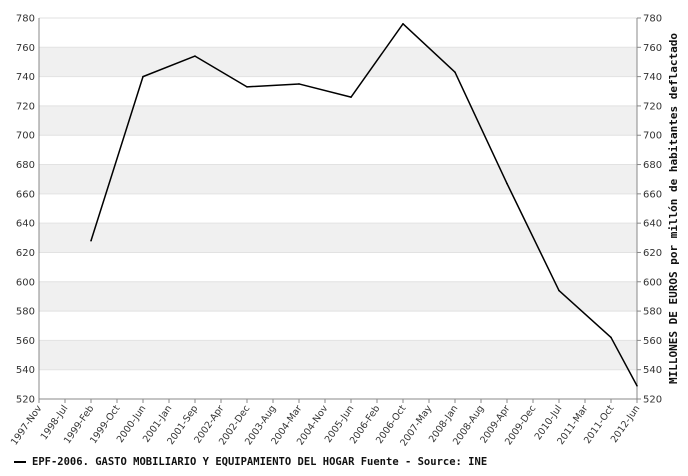  Describe the element at coordinates (652, 400) in the screenshot. I see `y-tick-label-right: 520` at that location.